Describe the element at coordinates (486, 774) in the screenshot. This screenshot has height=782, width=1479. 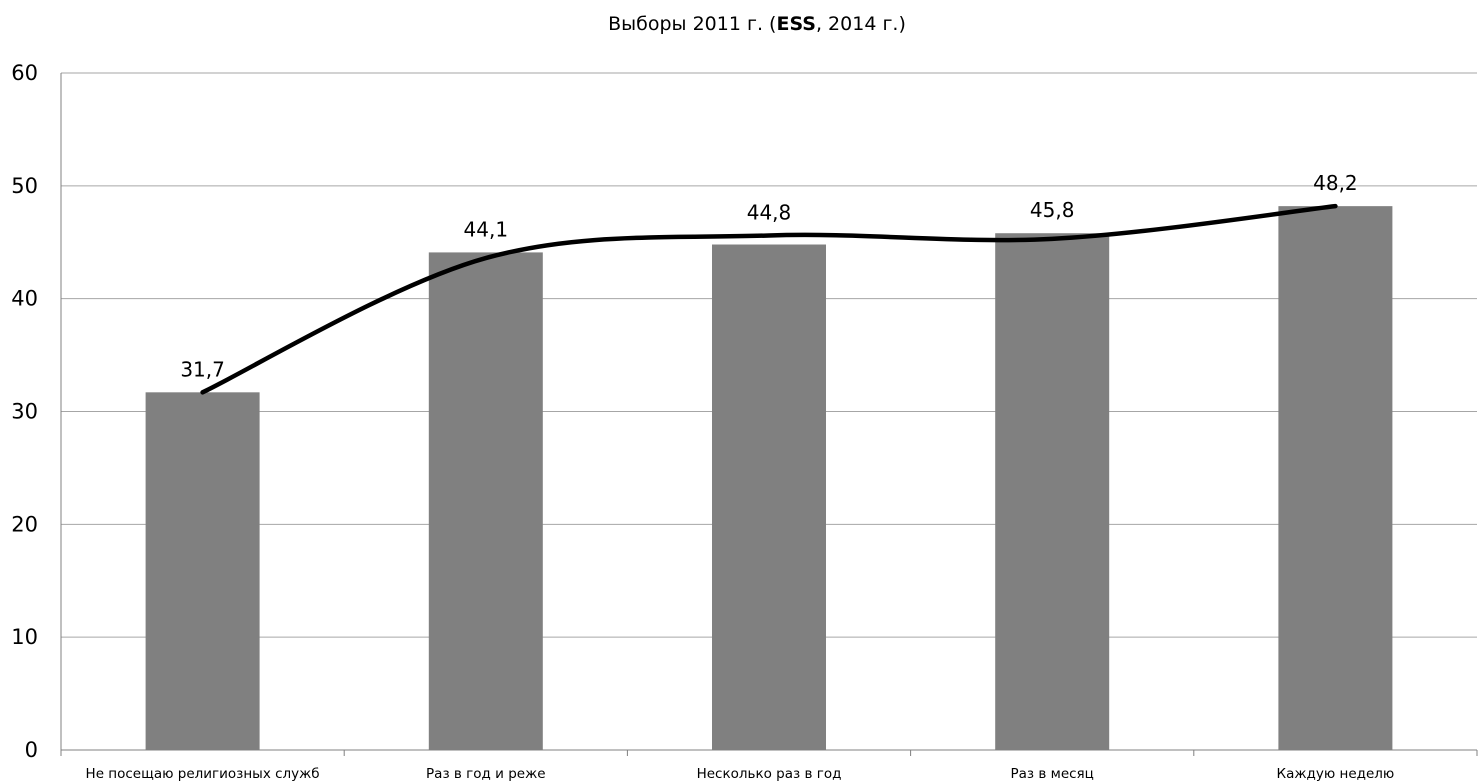
I see `category-label: Раз в год и реже` at that location.